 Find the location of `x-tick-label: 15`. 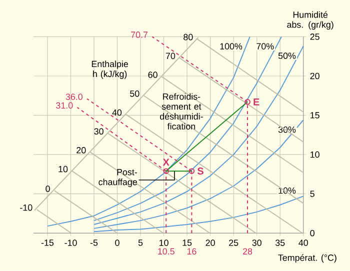

x-tick-label: 15 is located at coordinates (187, 243).